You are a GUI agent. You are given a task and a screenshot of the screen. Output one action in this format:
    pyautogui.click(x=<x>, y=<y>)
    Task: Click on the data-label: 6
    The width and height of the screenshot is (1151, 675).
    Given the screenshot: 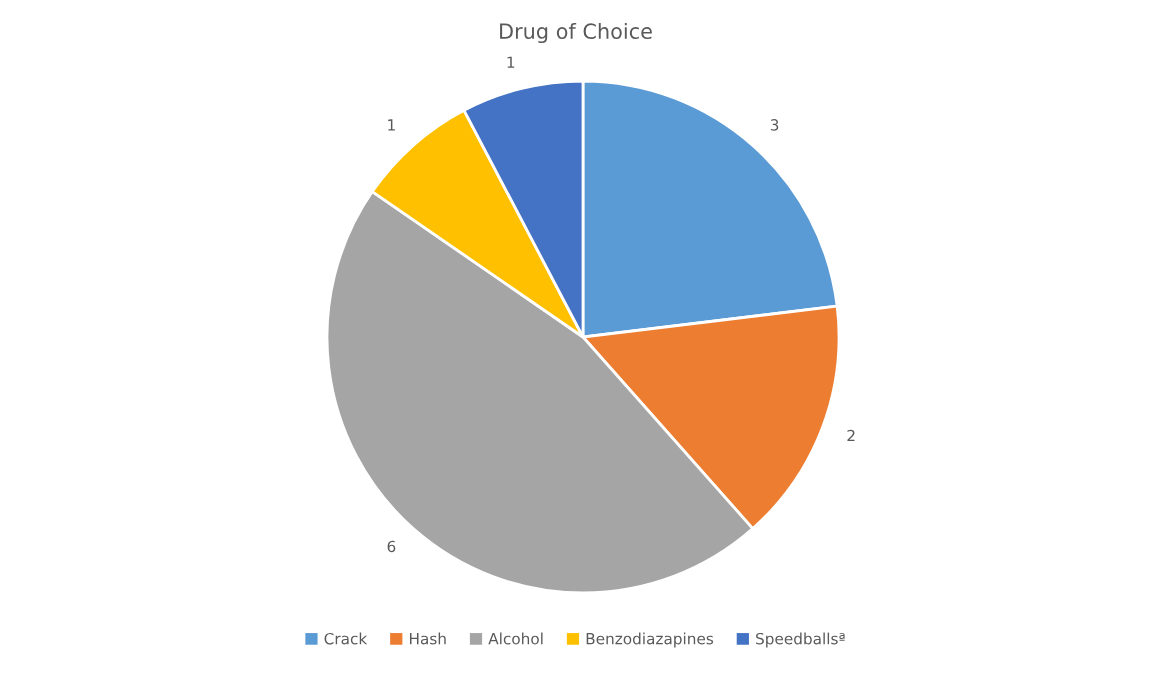 What is the action you would take?
    pyautogui.click(x=391, y=546)
    